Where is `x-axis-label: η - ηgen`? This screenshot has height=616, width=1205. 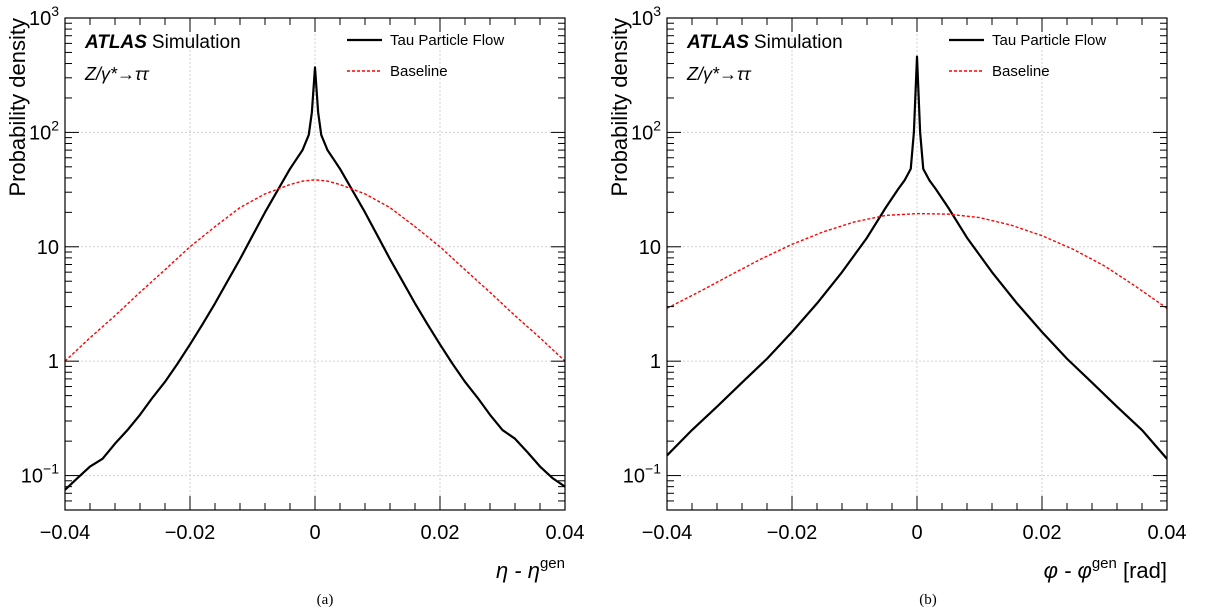
x-axis-label: η - ηgen is located at coordinates (530, 569).